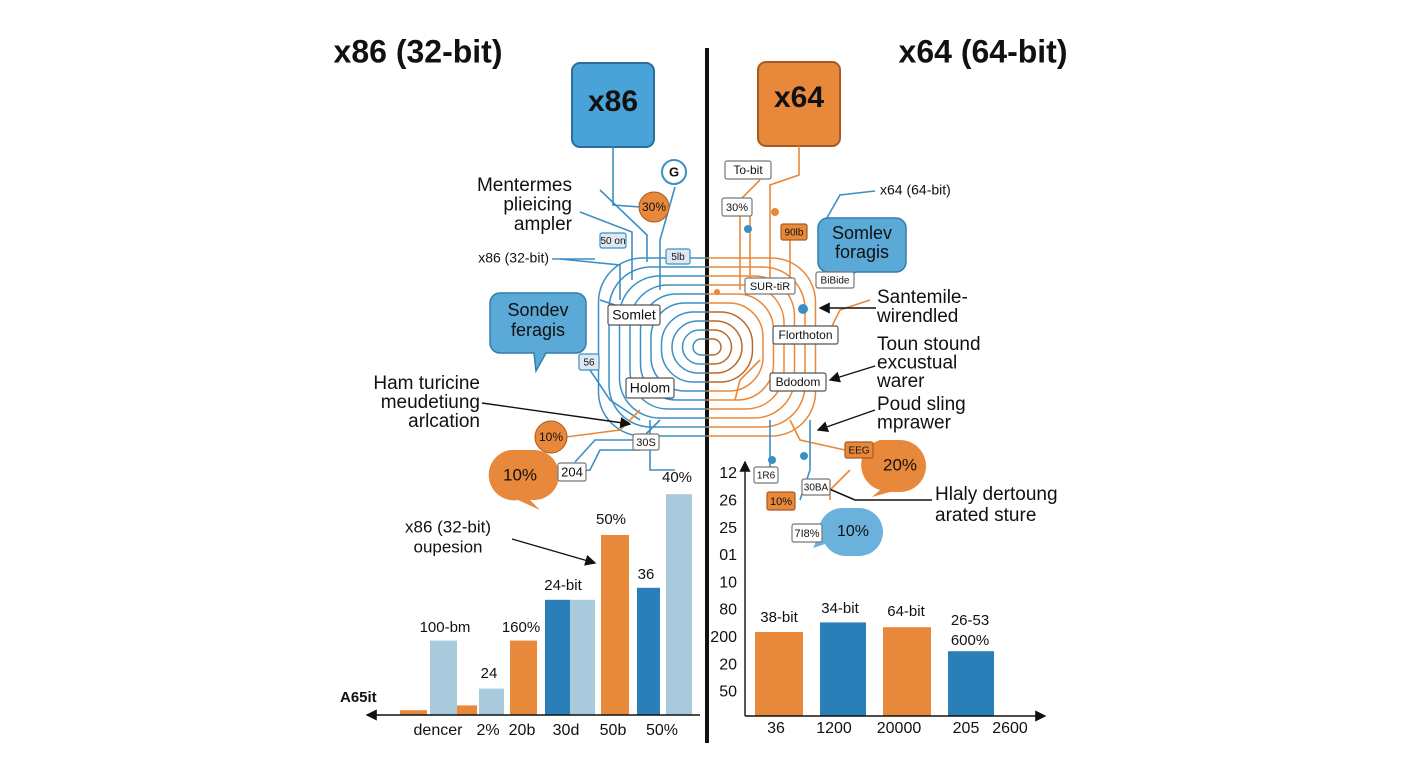 This screenshot has width=1408, height=768. I want to click on label: 100-bm, so click(445, 627).